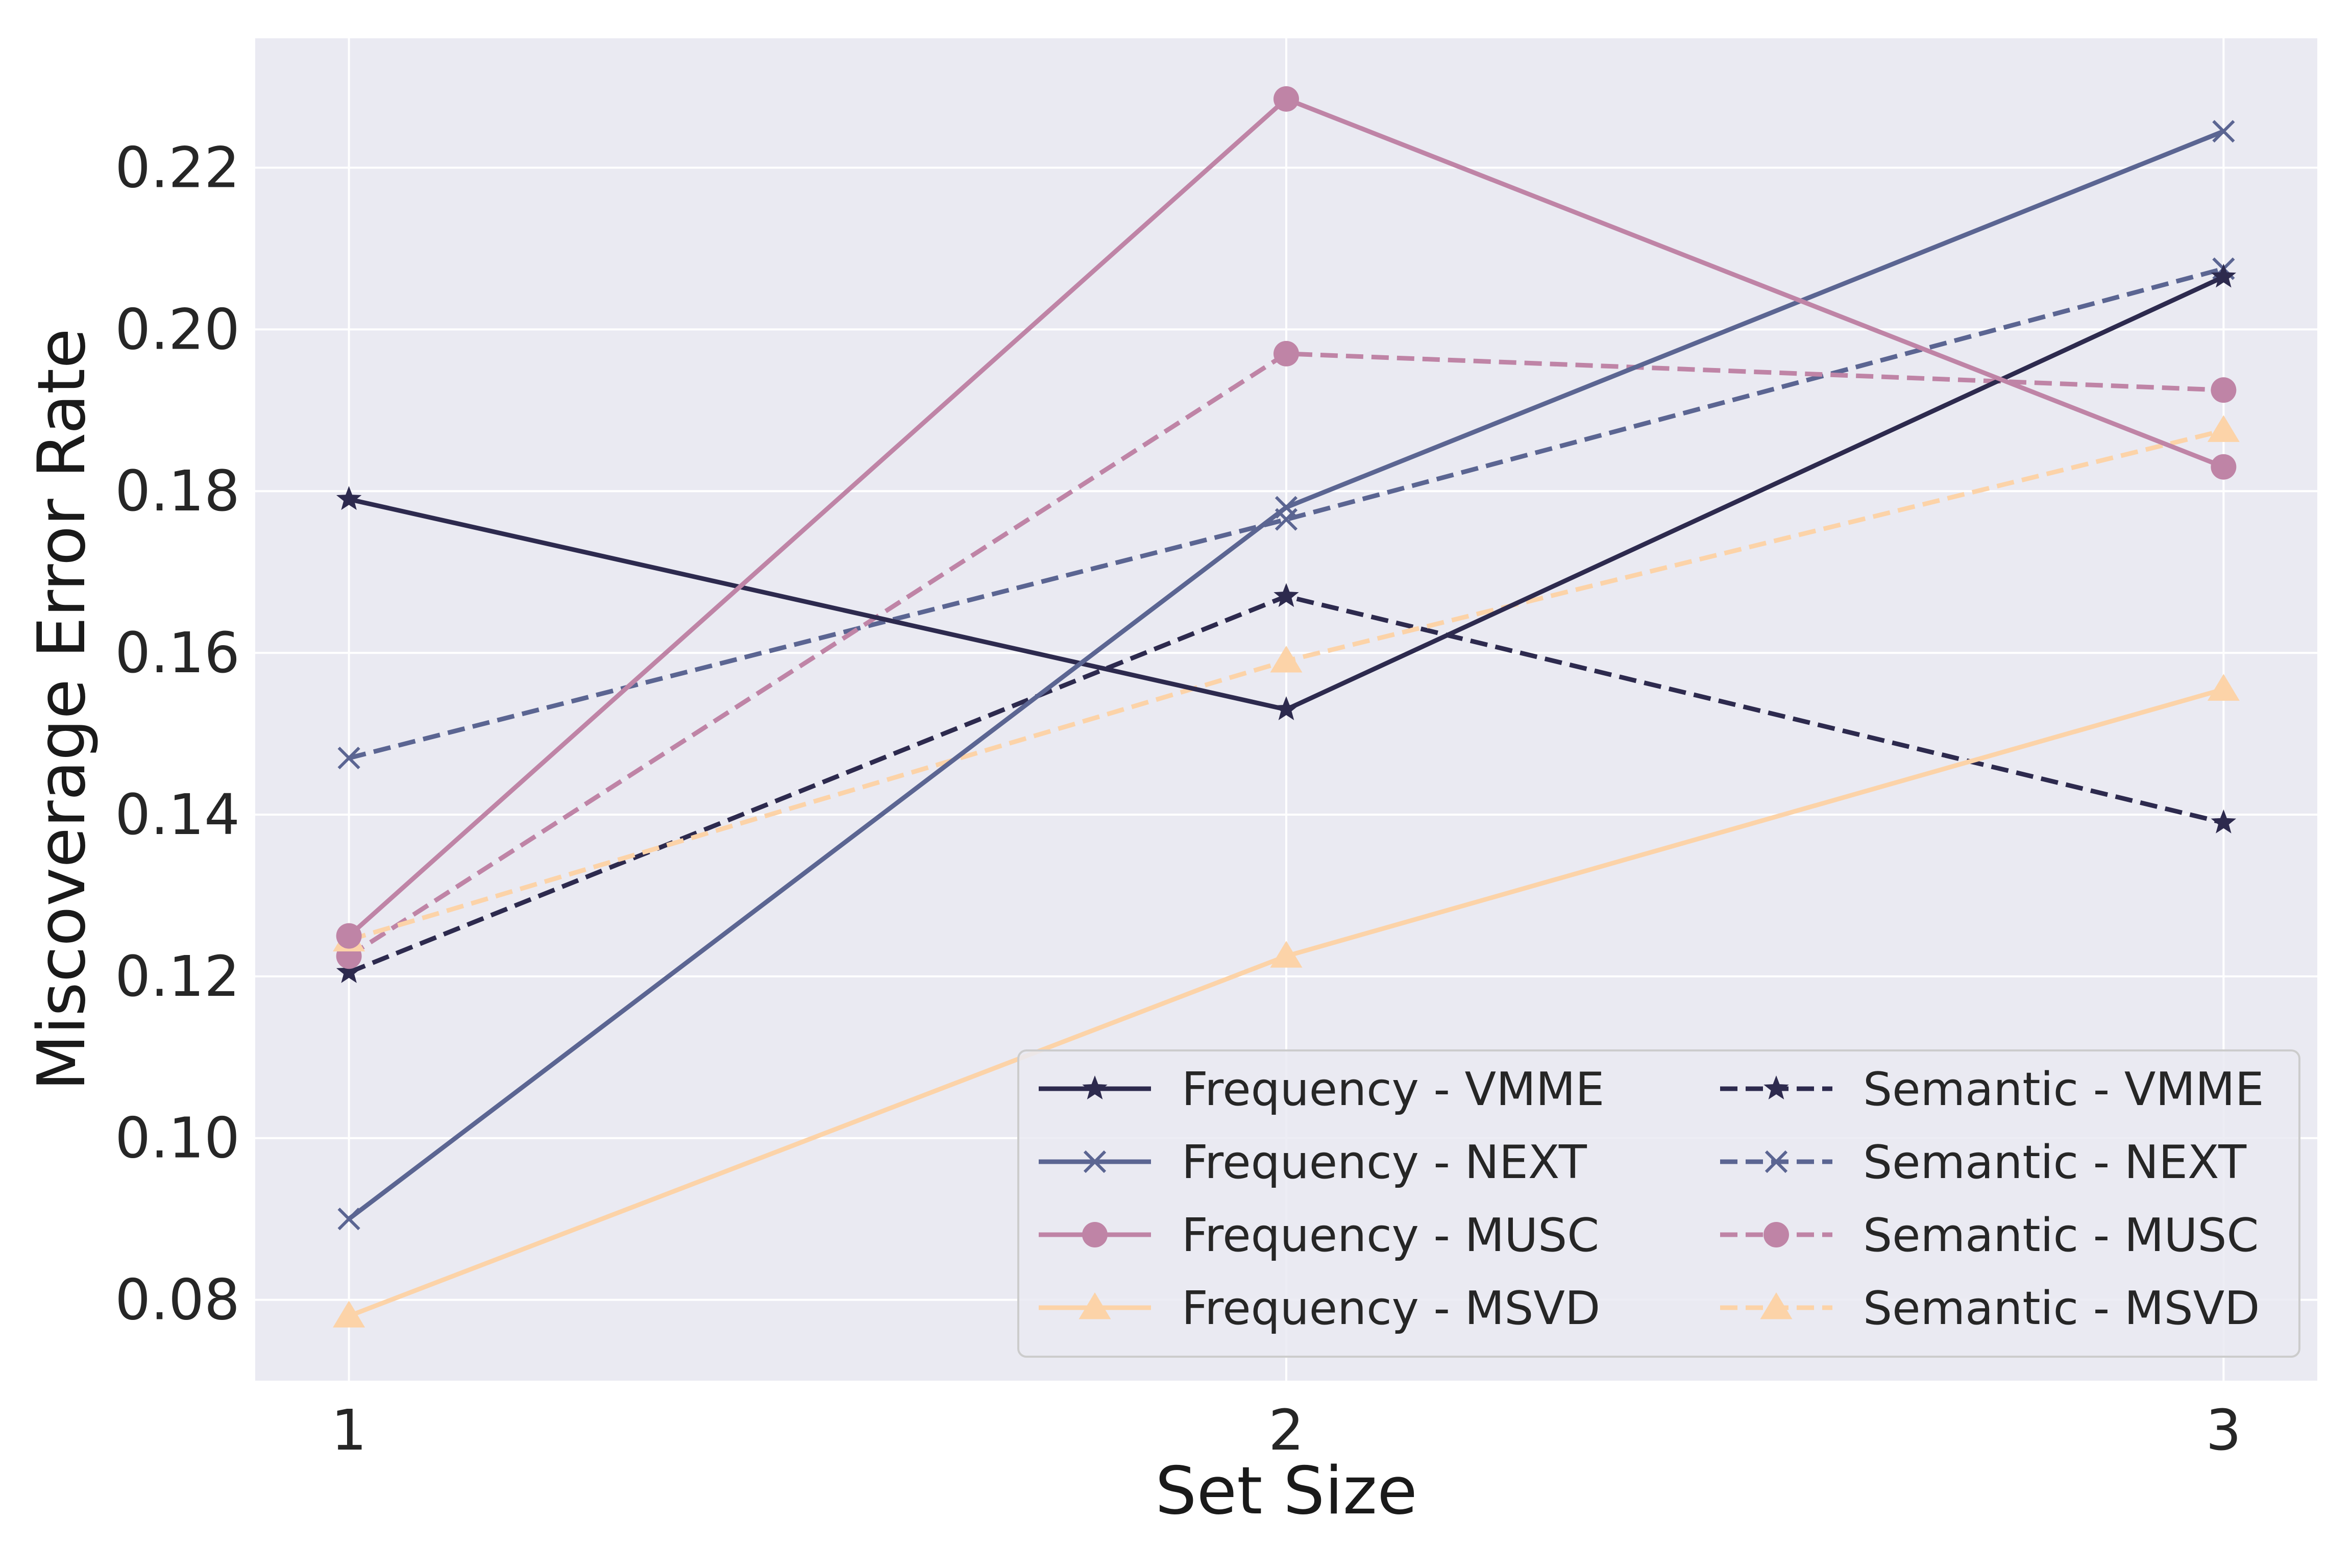  I want to click on legend-label: Frequency - NEXT, so click(1384, 1162).